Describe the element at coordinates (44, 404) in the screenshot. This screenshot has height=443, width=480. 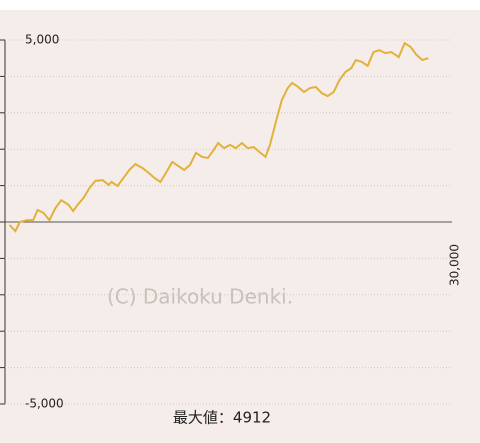
I see `y-tick-label: -5,000` at that location.